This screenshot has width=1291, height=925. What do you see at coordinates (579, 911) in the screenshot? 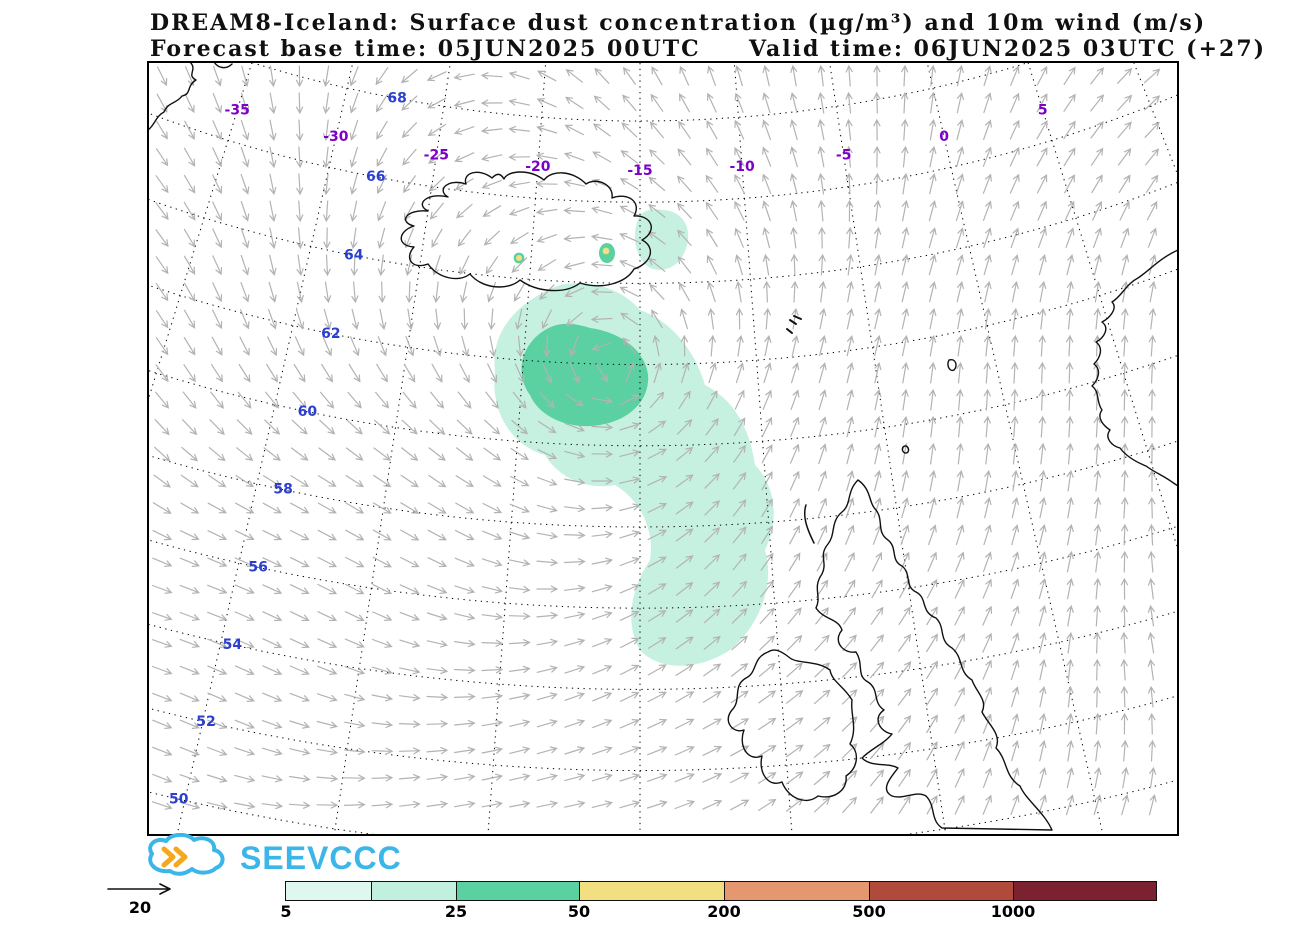
I see `colorbar-label: 50` at bounding box center [579, 911].